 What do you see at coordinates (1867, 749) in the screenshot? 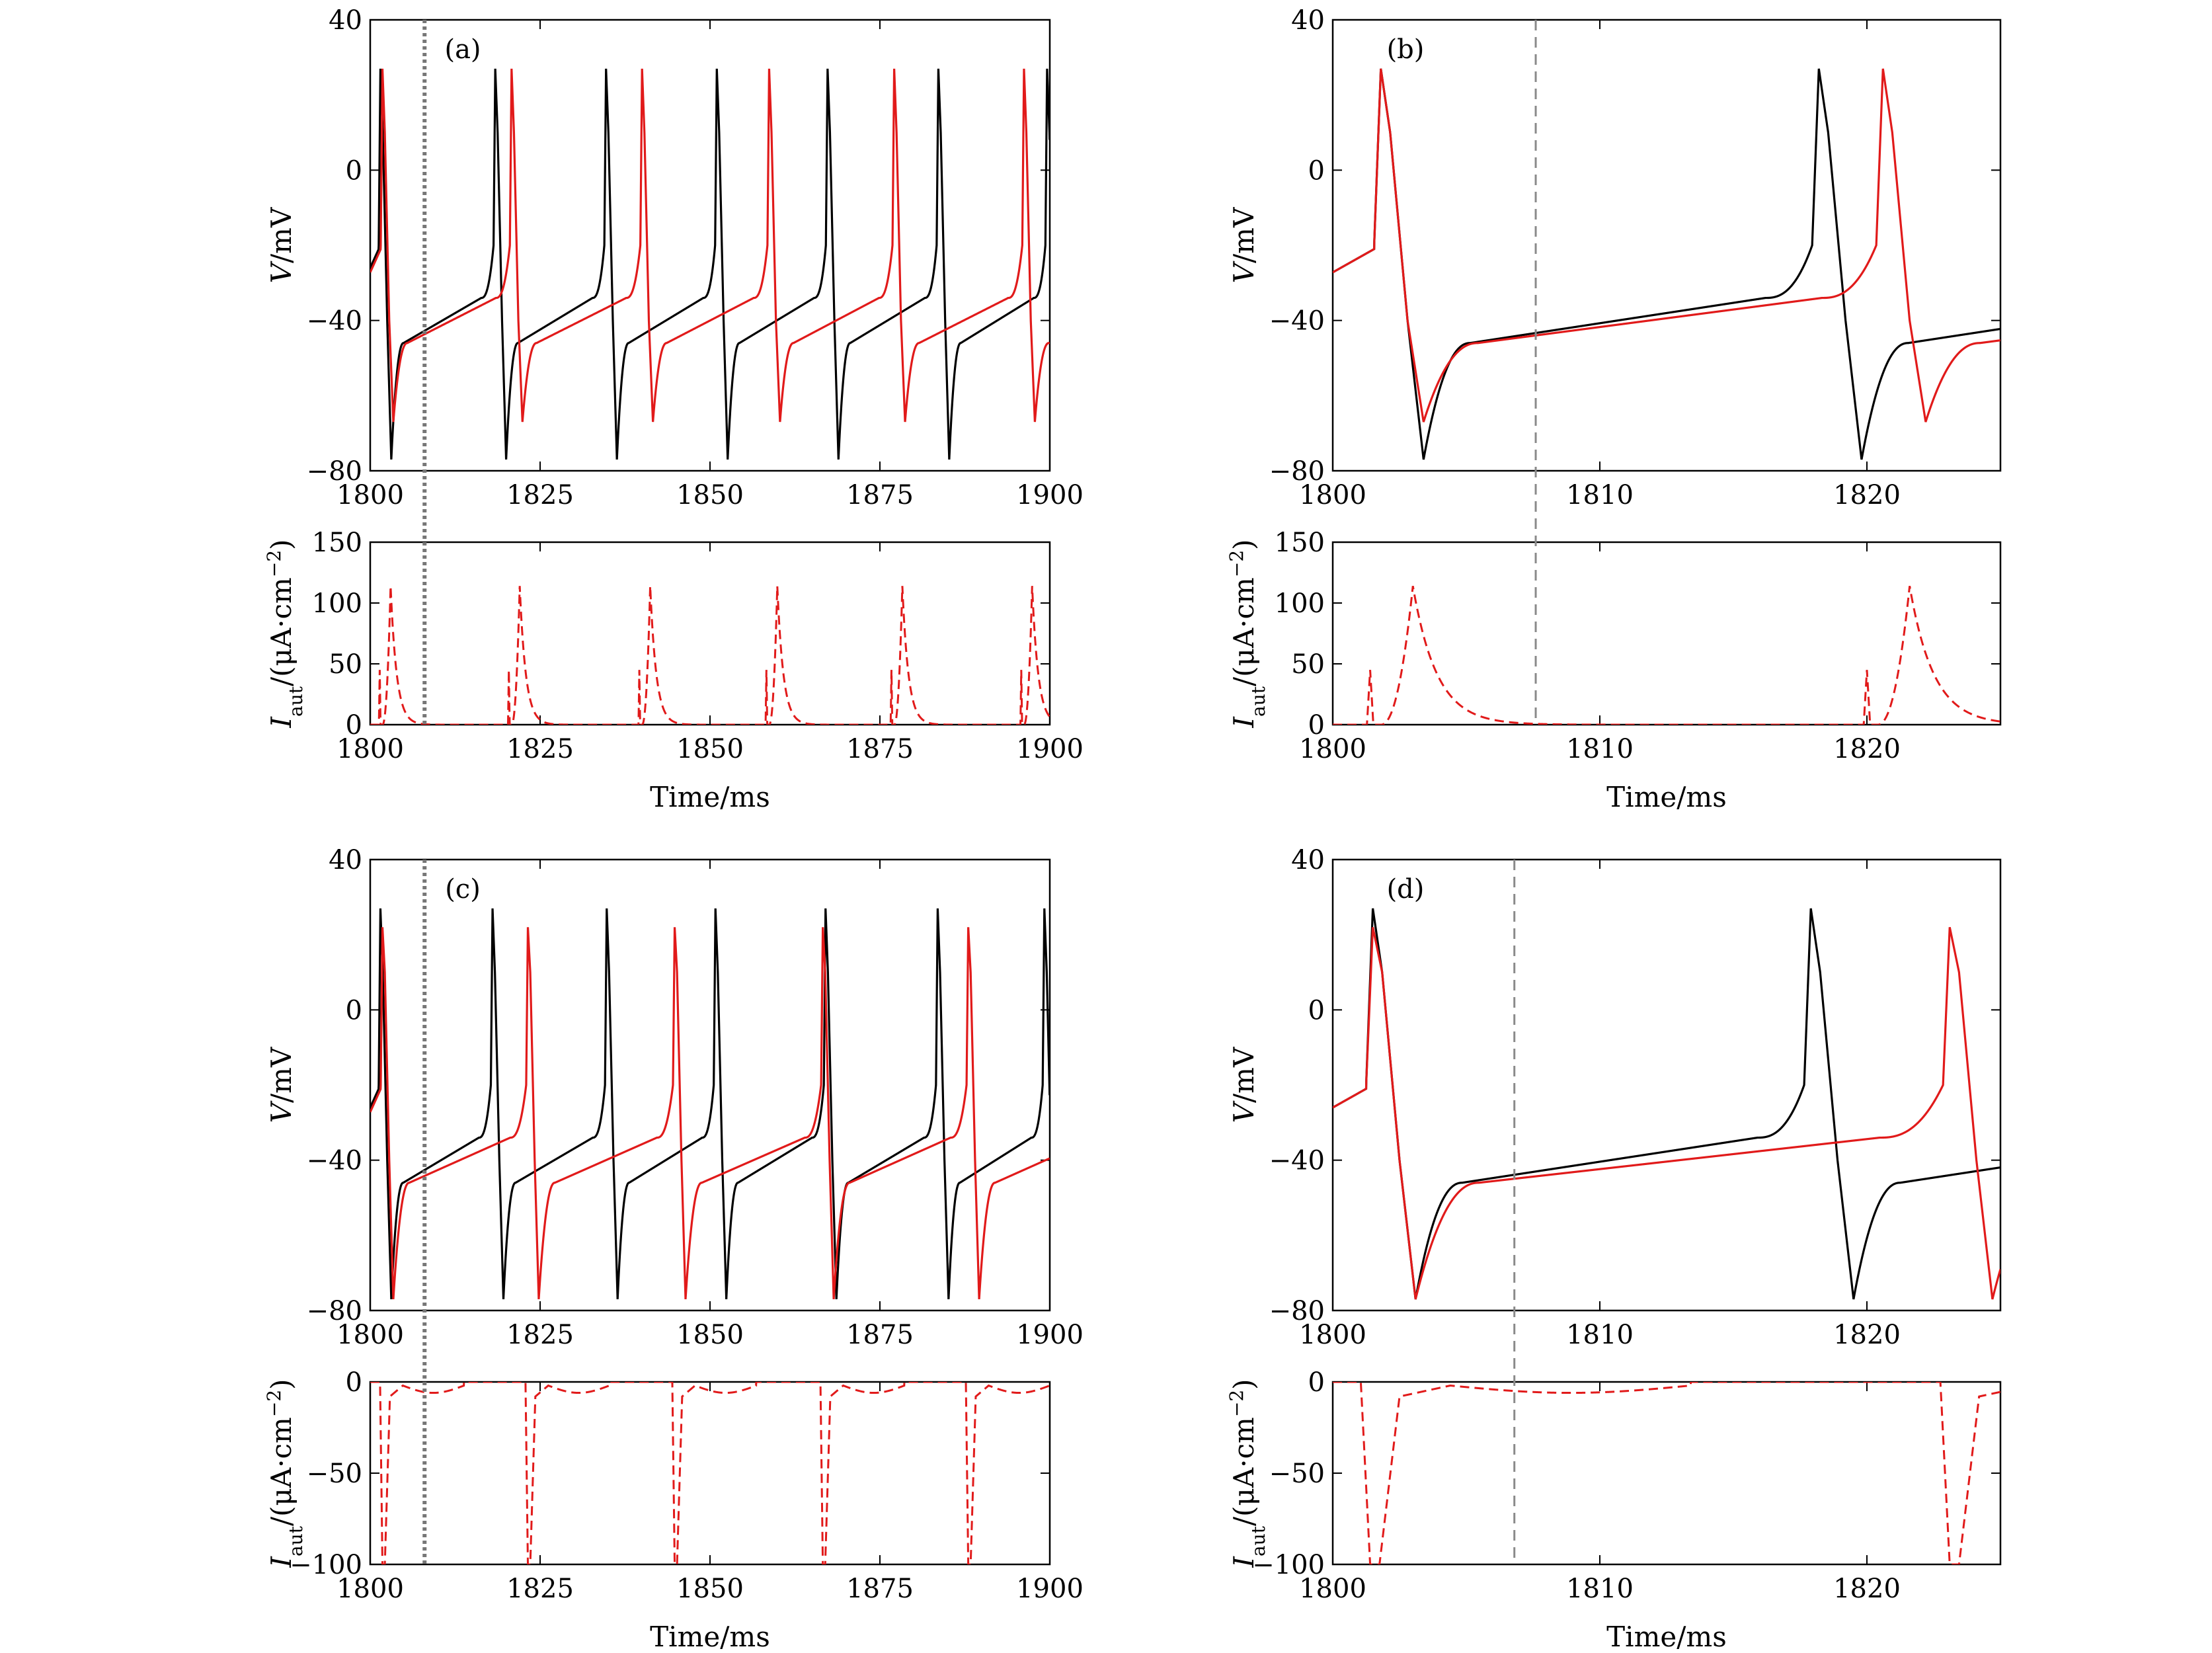
I see `panel-b-bottom-xtick-label: 1820` at bounding box center [1867, 749].